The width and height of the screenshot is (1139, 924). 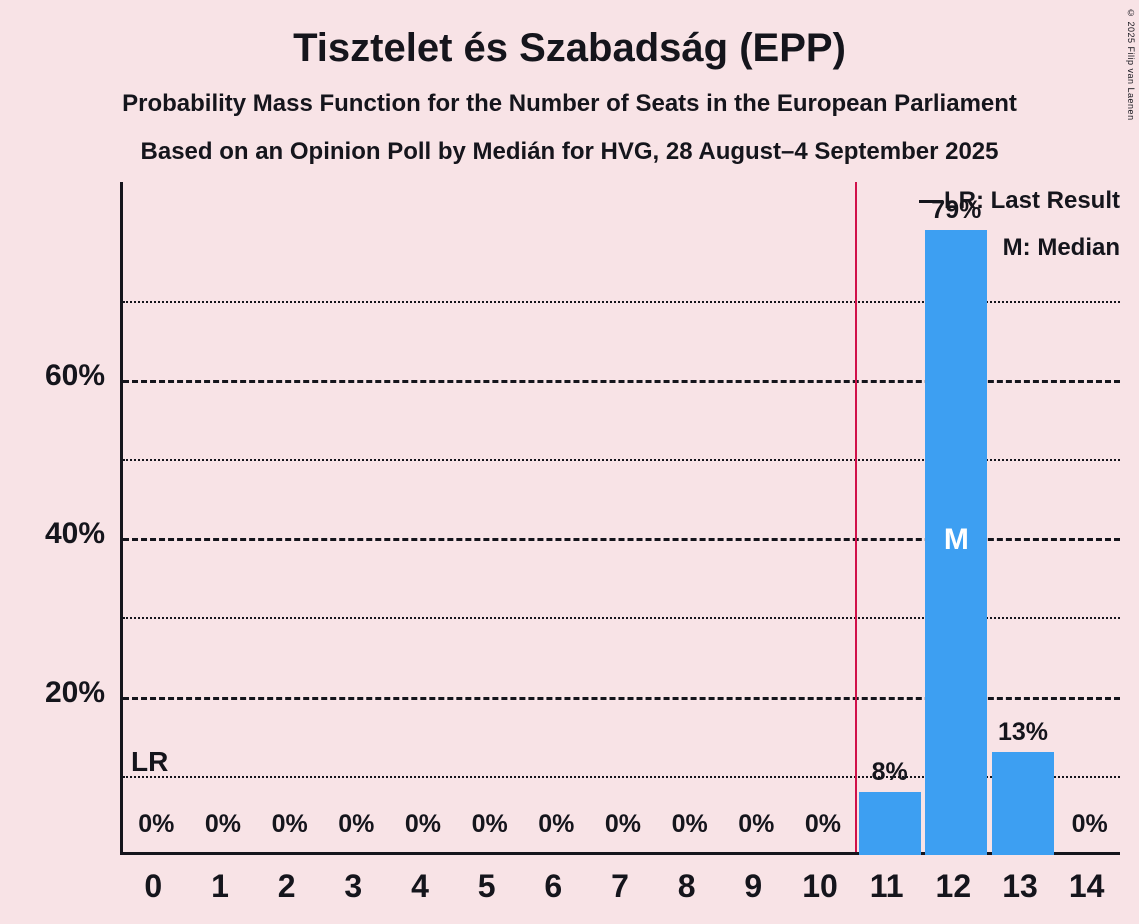 What do you see at coordinates (420, 886) in the screenshot?
I see `x-tick-label-4: 4` at bounding box center [420, 886].